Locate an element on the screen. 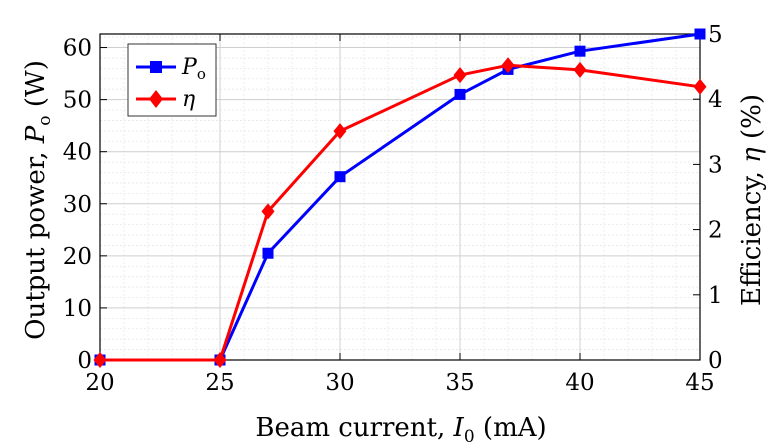 This screenshot has width=778, height=447. x-tick-label: 30 is located at coordinates (339, 383).